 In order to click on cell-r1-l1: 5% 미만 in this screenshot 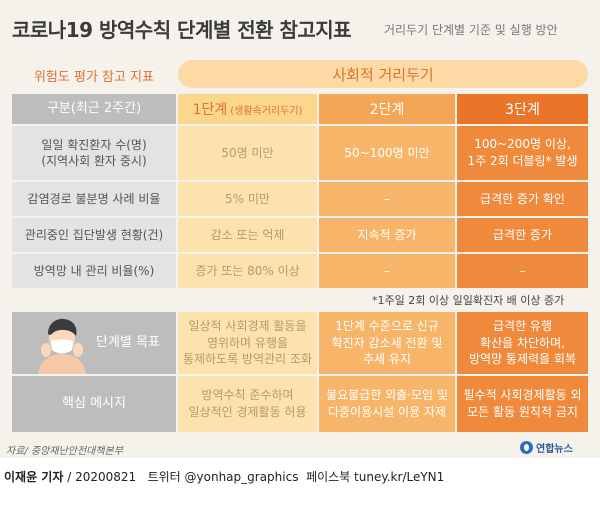, I will do `click(247, 199)`.